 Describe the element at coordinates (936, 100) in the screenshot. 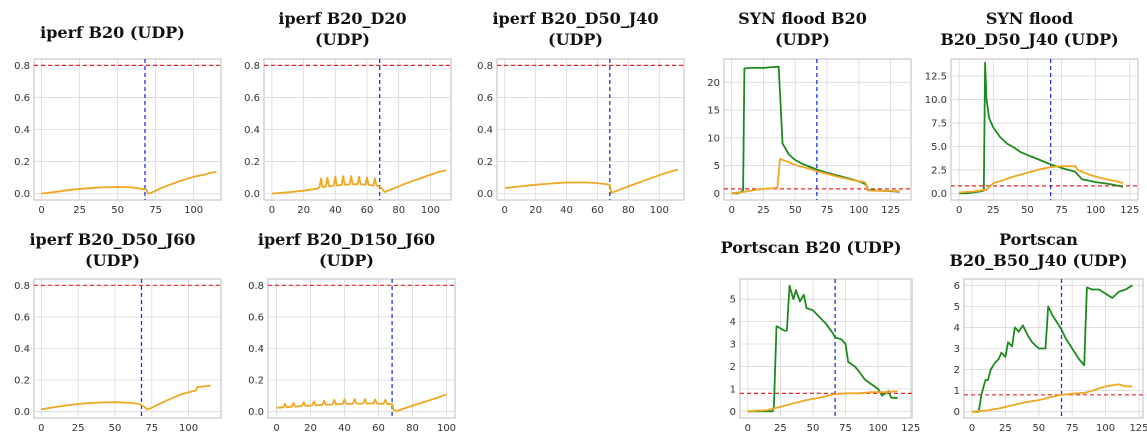

I see `y-tick-label: 10.0` at that location.